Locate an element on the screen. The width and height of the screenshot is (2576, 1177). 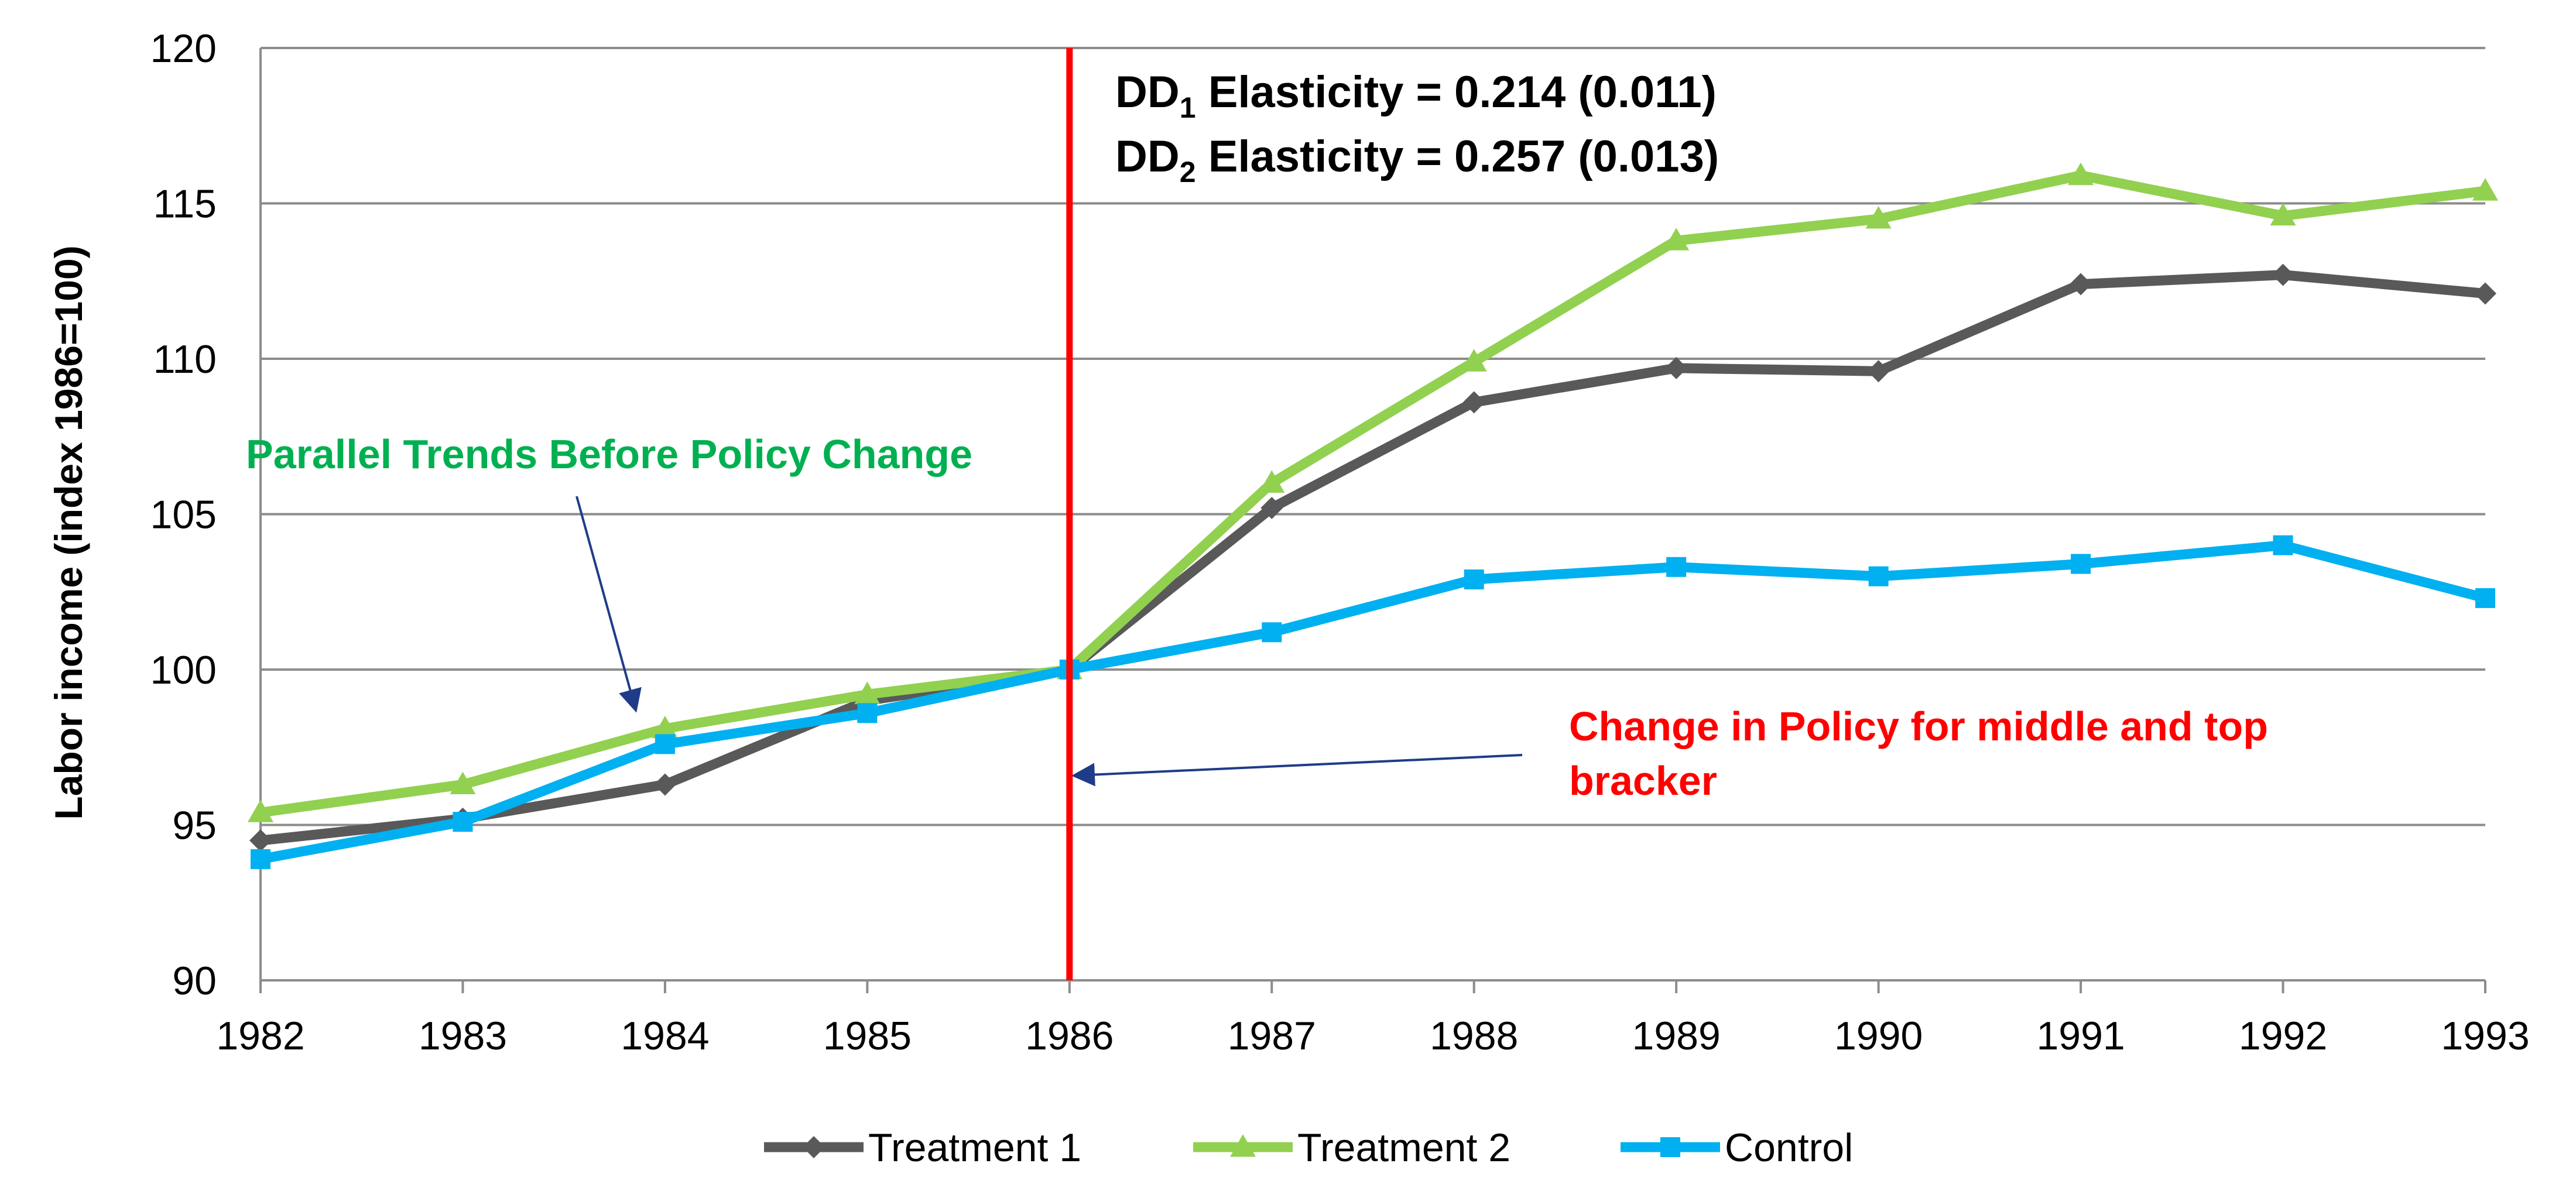
point-treatment-2-1992 is located at coordinates (2283, 215).